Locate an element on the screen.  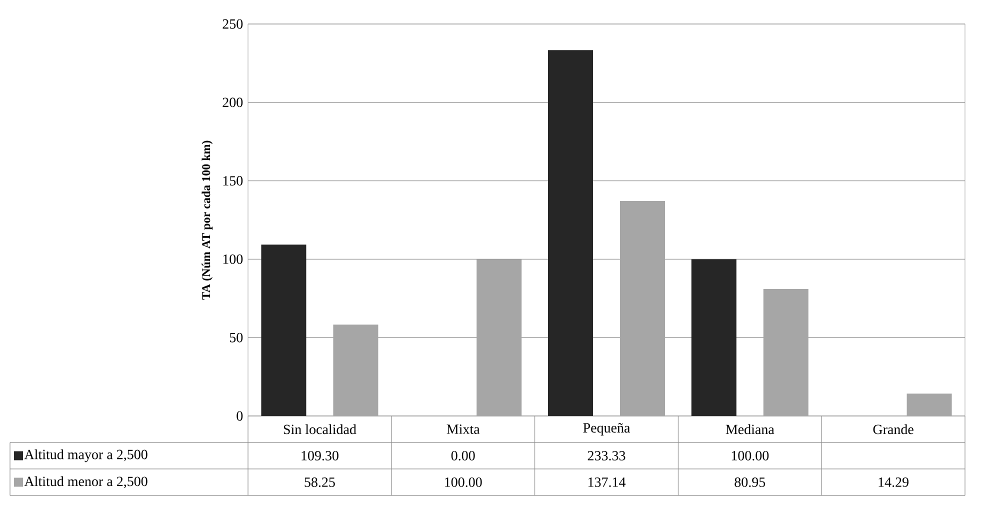
legend-label: Altitud mayor a 2,500 is located at coordinates (86, 455).